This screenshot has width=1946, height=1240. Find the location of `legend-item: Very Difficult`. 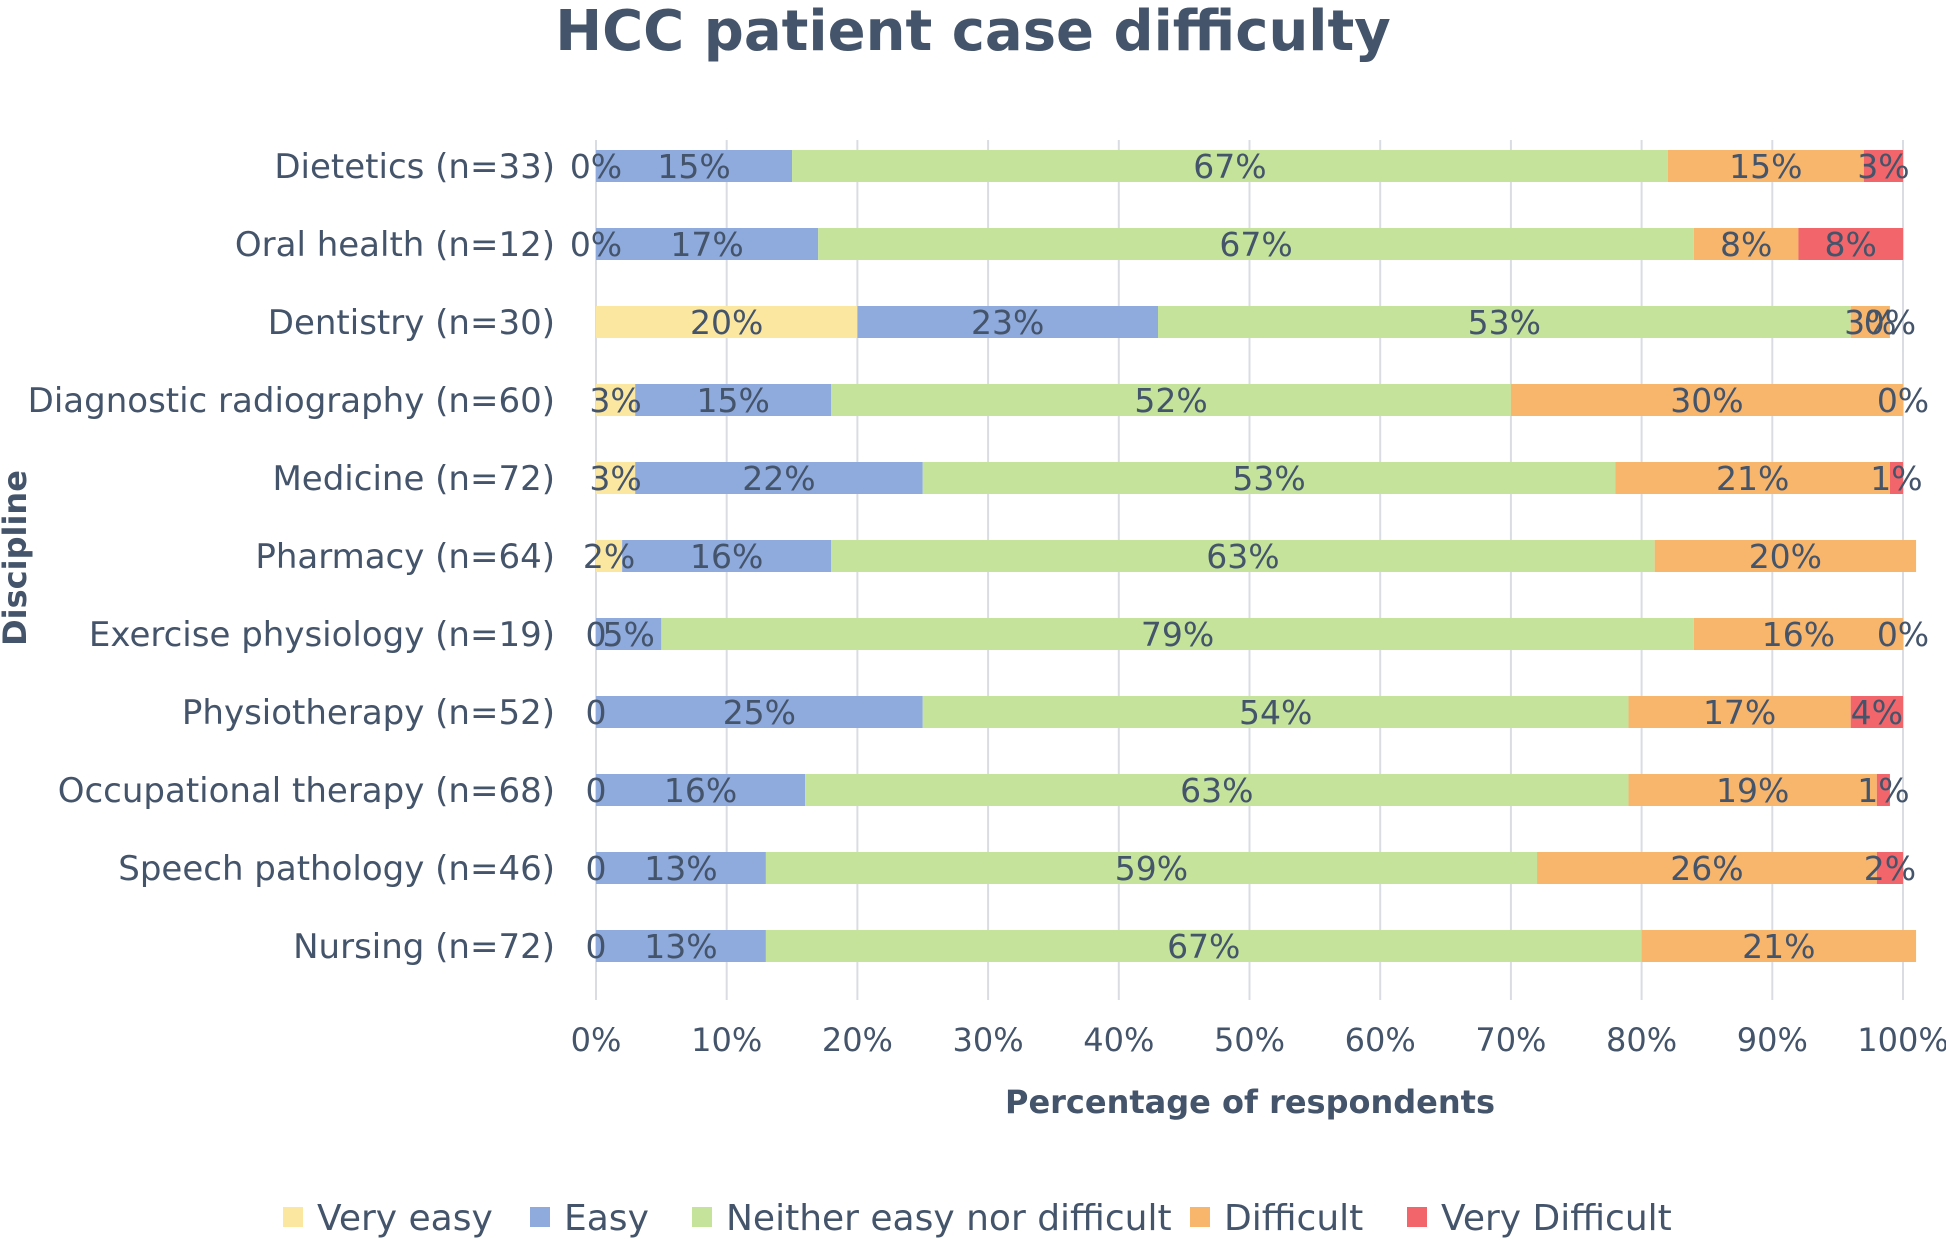

legend-item: Very Difficult is located at coordinates (1539, 1218).